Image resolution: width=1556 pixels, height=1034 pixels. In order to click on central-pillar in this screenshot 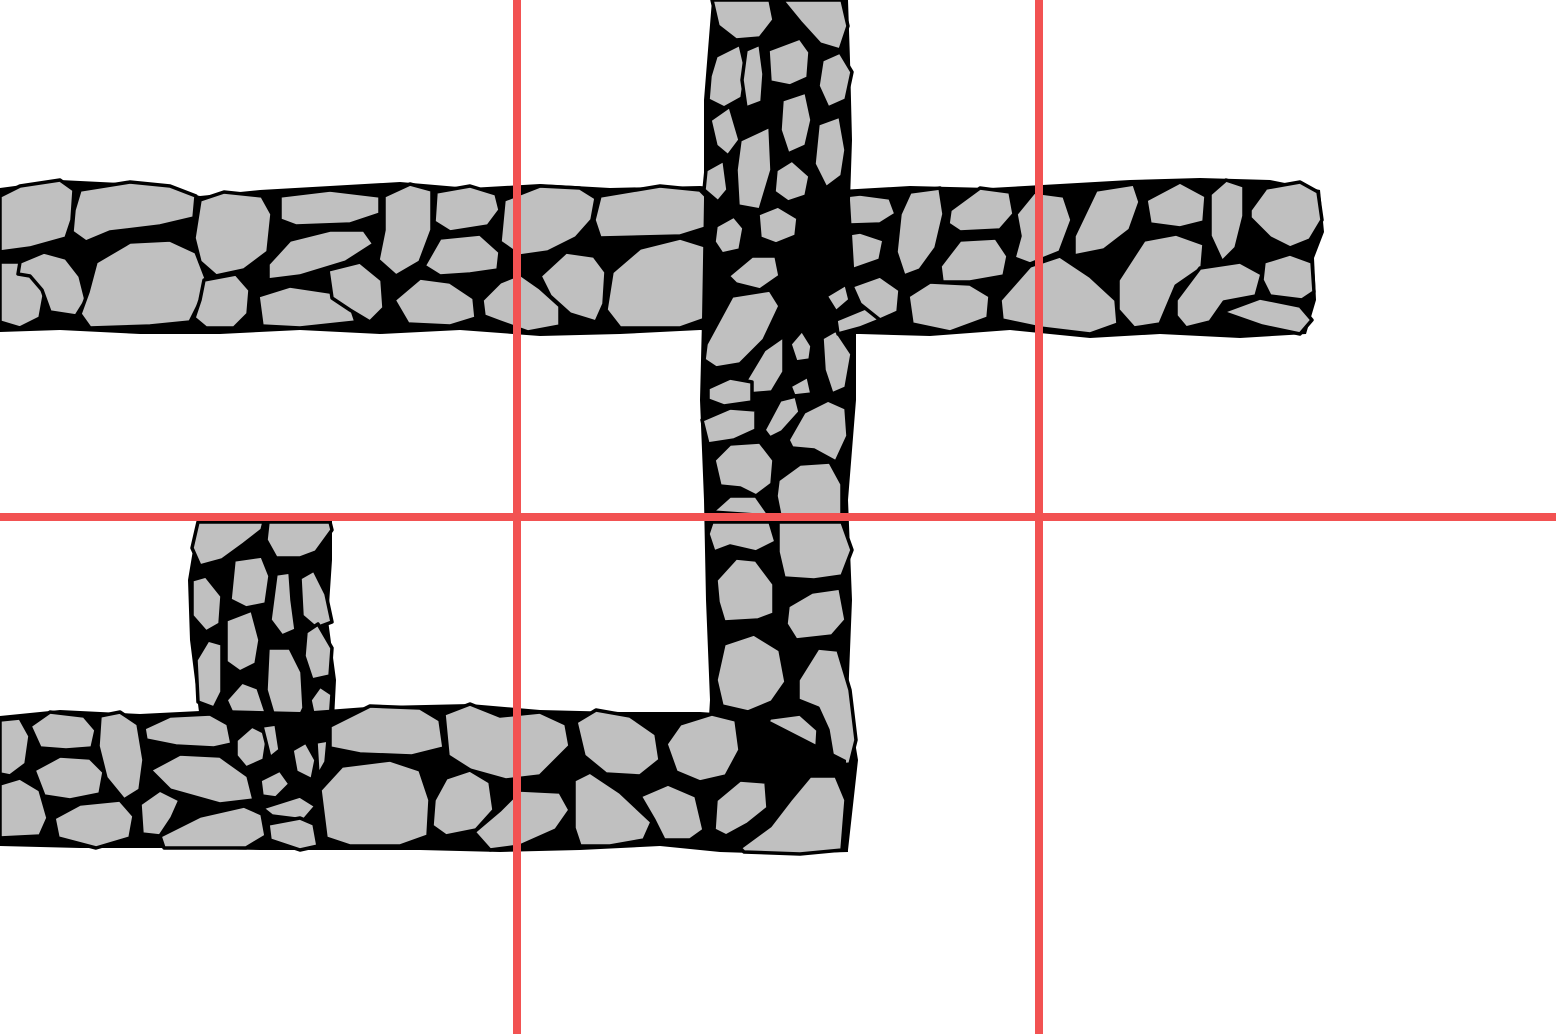, I will do `click(801, 426)`.